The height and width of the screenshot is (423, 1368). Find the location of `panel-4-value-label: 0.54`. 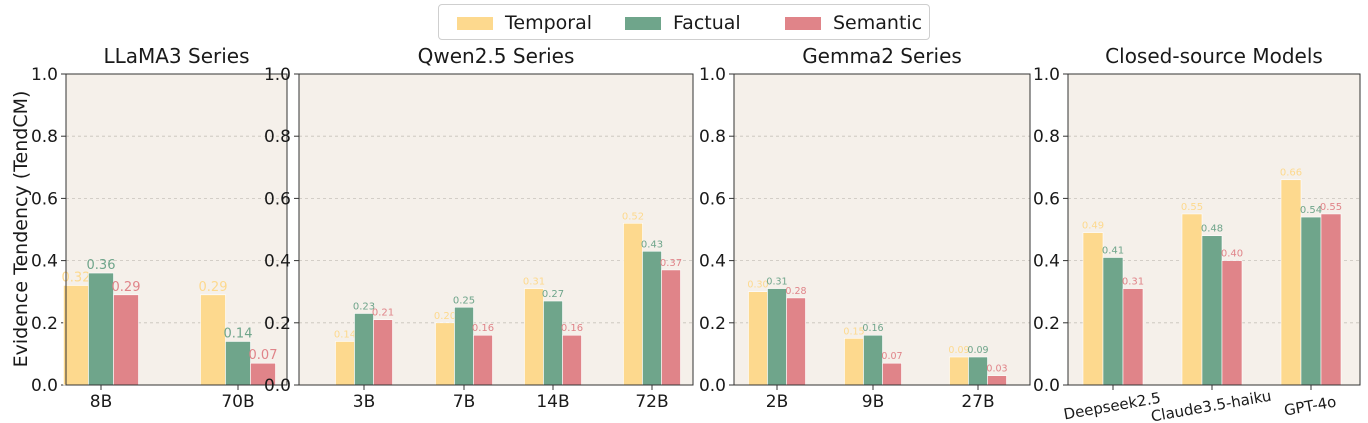

panel-4-value-label: 0.54 is located at coordinates (1311, 210).